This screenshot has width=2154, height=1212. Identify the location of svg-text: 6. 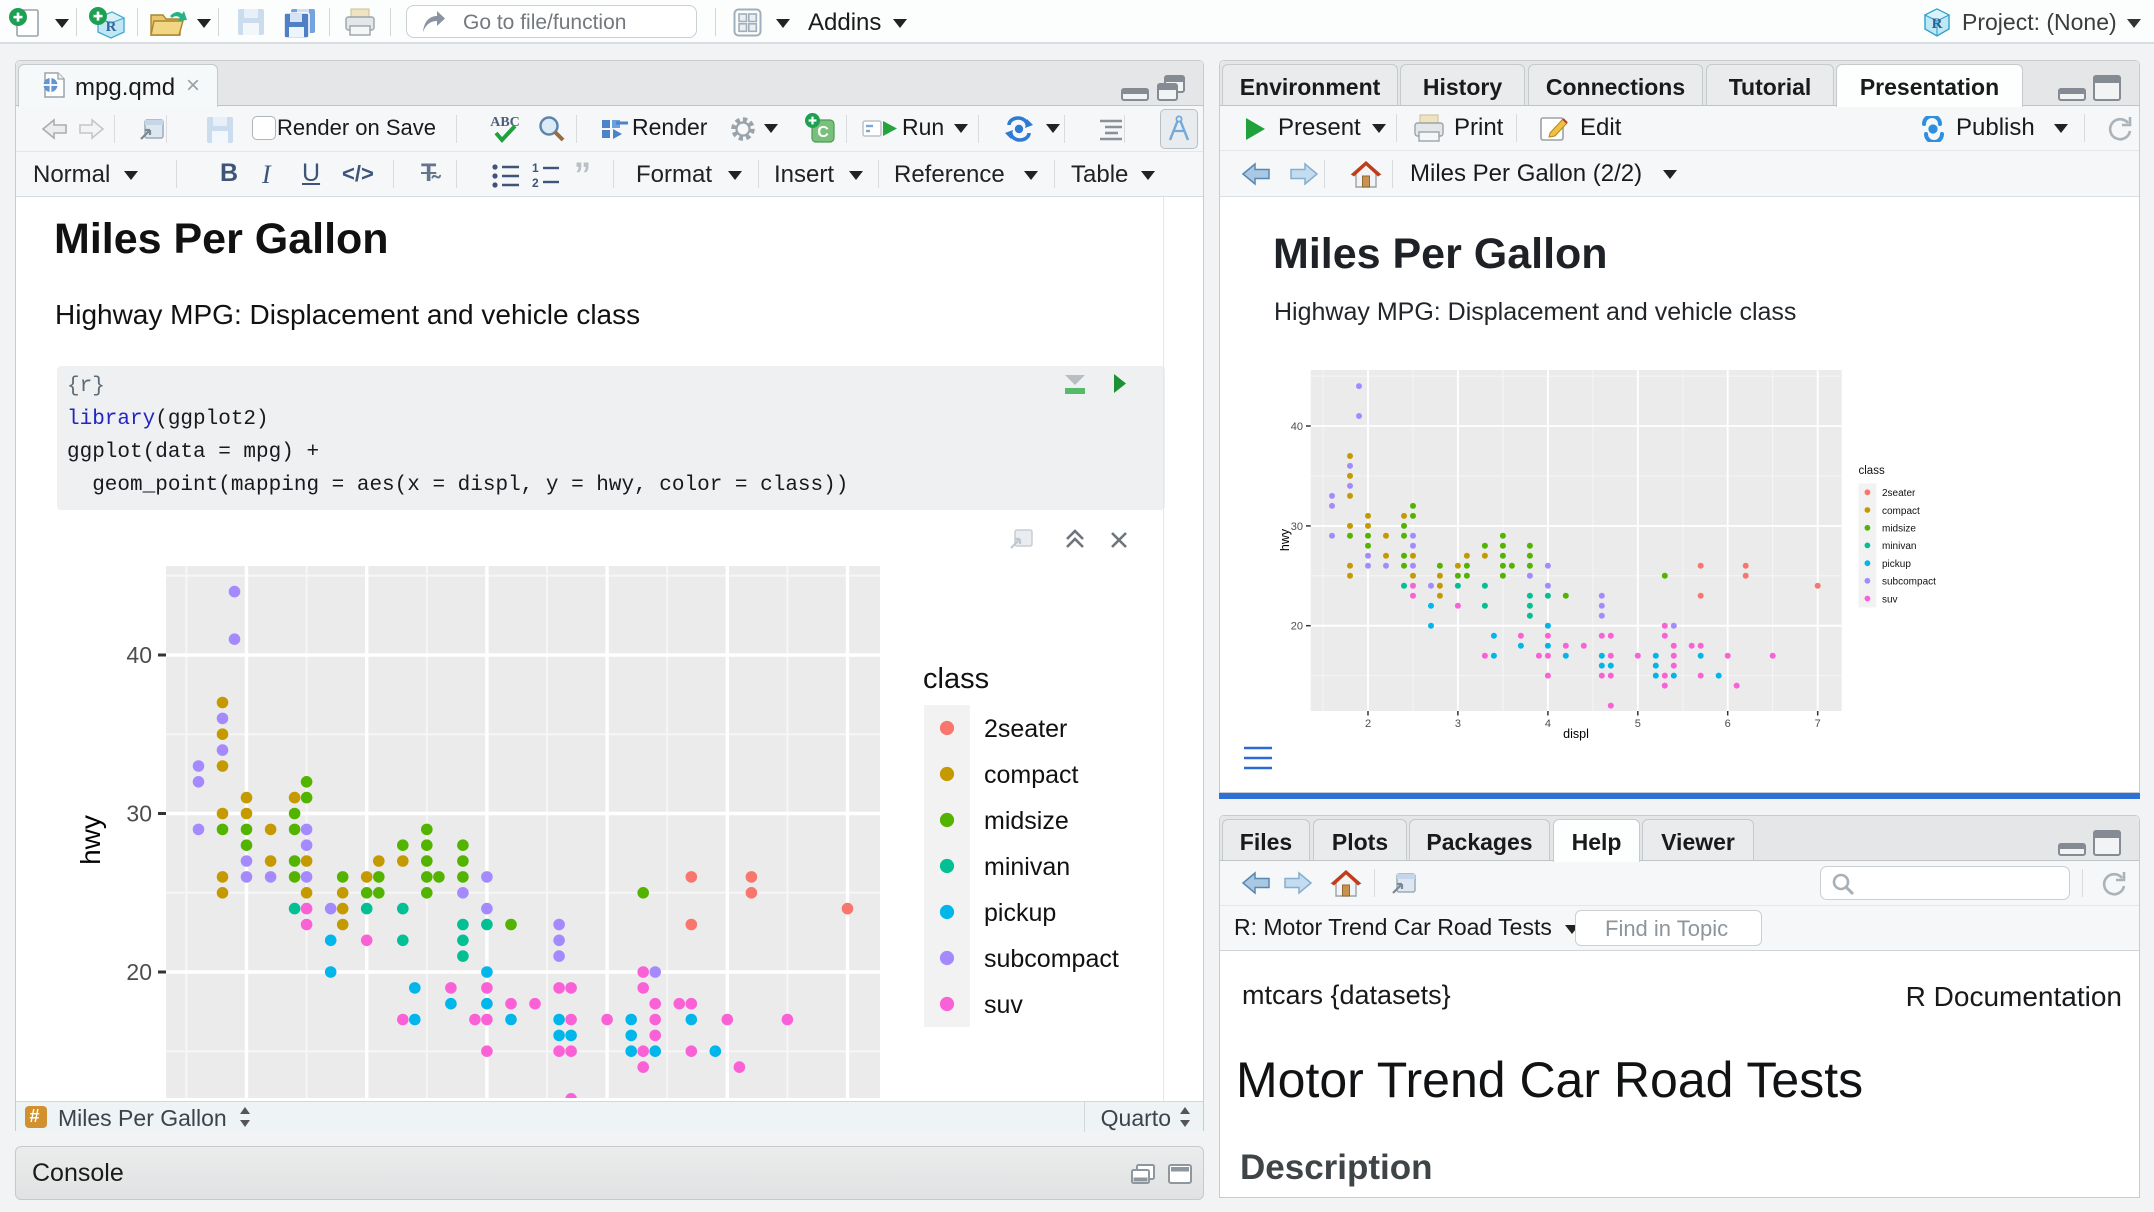
(1728, 724).